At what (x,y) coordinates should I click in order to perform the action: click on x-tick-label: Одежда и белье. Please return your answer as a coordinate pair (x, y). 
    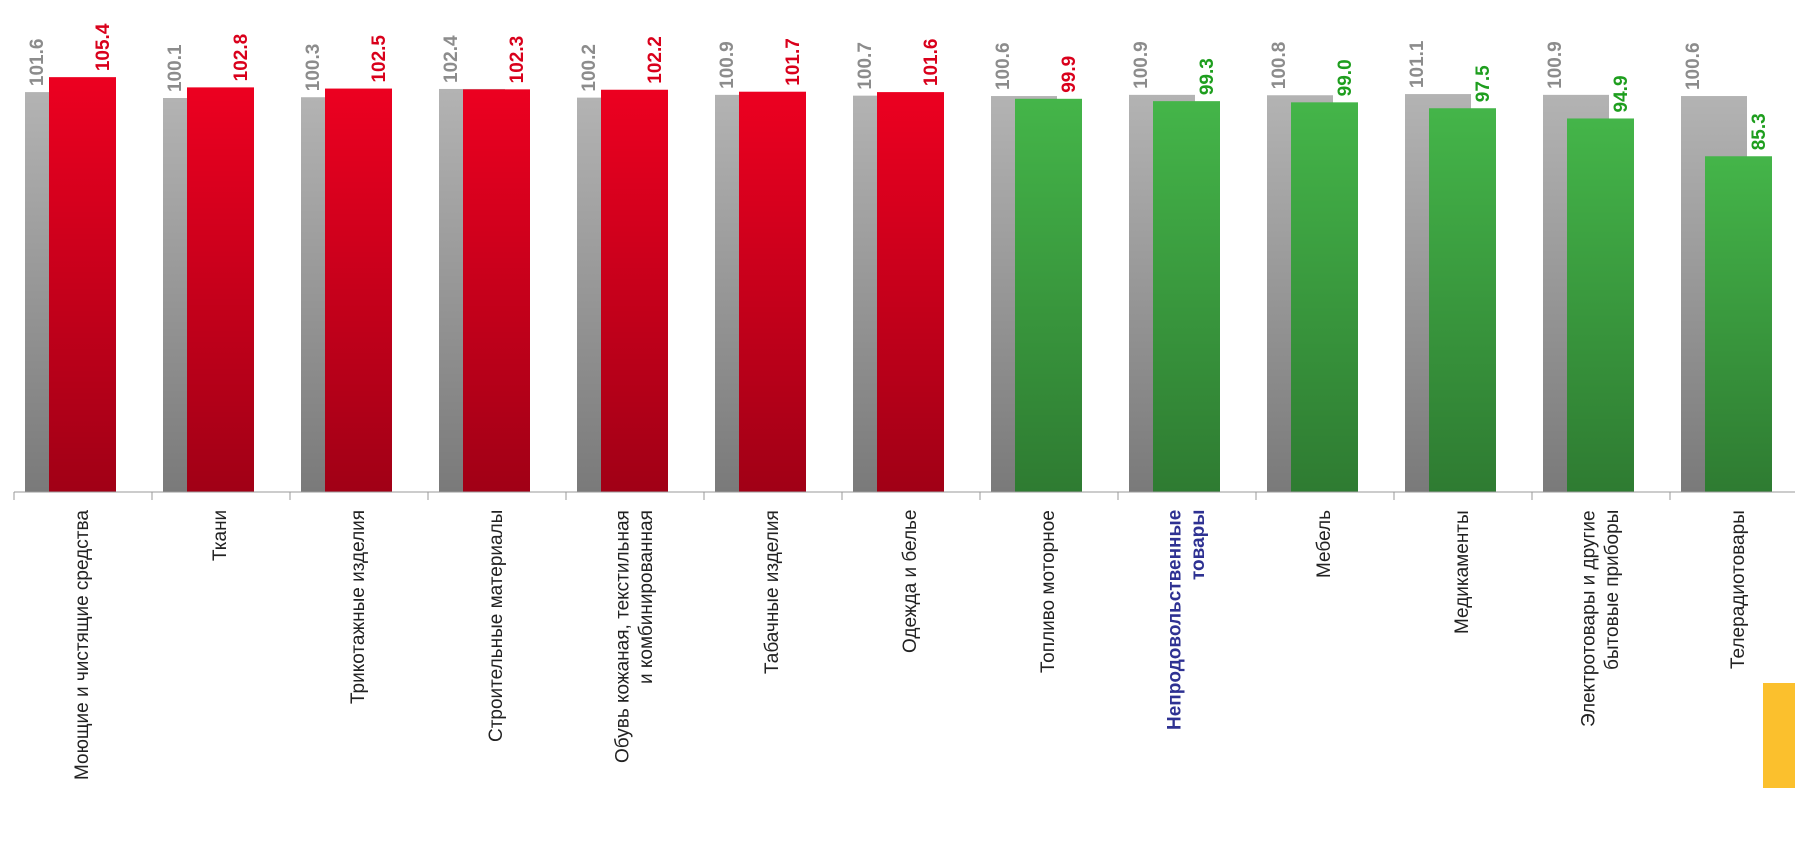
    Looking at the image, I should click on (911, 582).